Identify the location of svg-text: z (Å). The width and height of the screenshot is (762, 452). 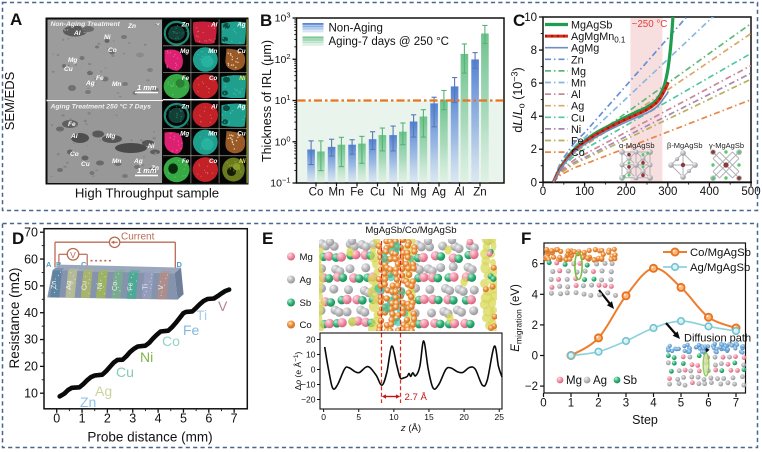
(410, 428).